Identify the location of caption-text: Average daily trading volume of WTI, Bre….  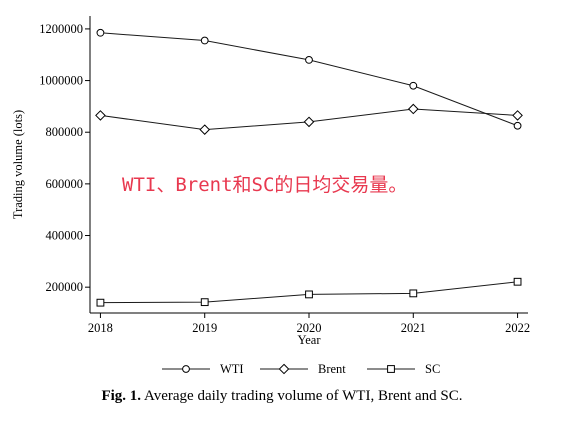
(303, 396).